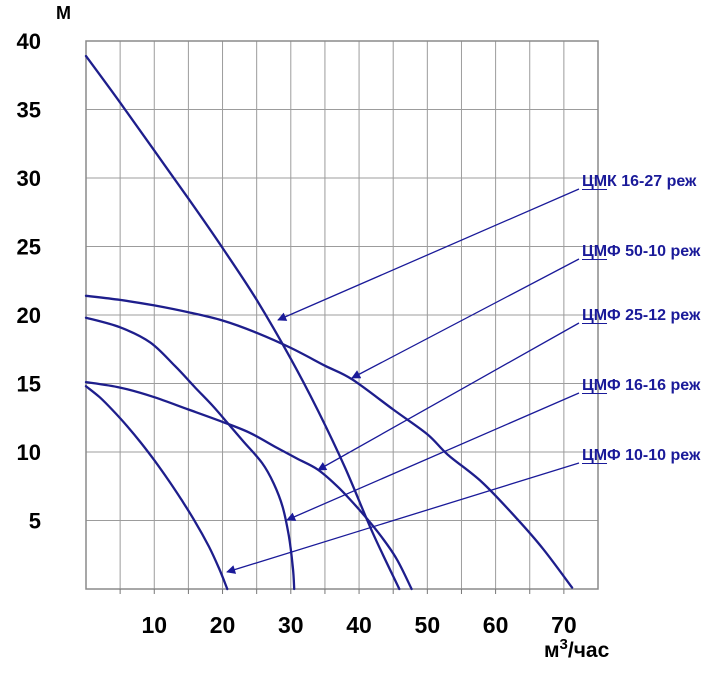 The image size is (726, 692). Describe the element at coordinates (564, 625) in the screenshot. I see `x-tick-label-70: 70` at that location.